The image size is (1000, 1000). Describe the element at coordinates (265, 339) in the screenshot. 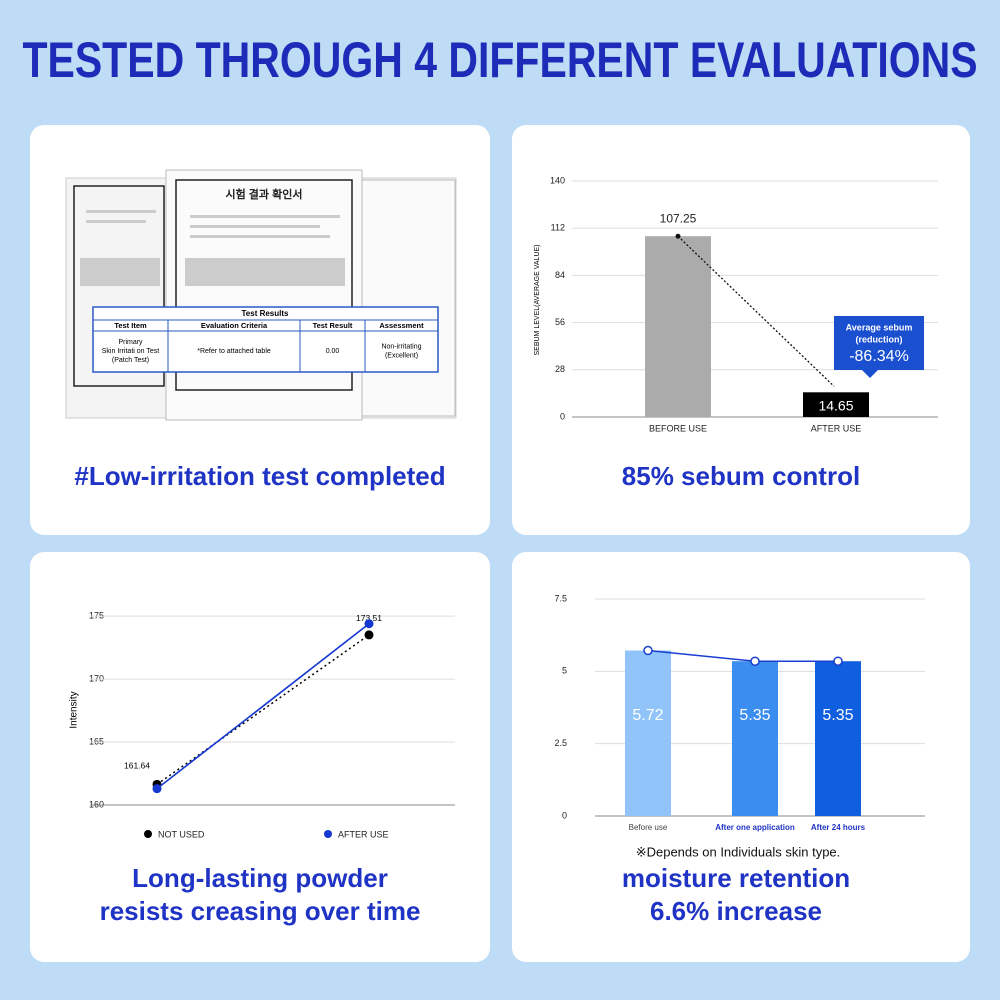

I see `results-table` at that location.